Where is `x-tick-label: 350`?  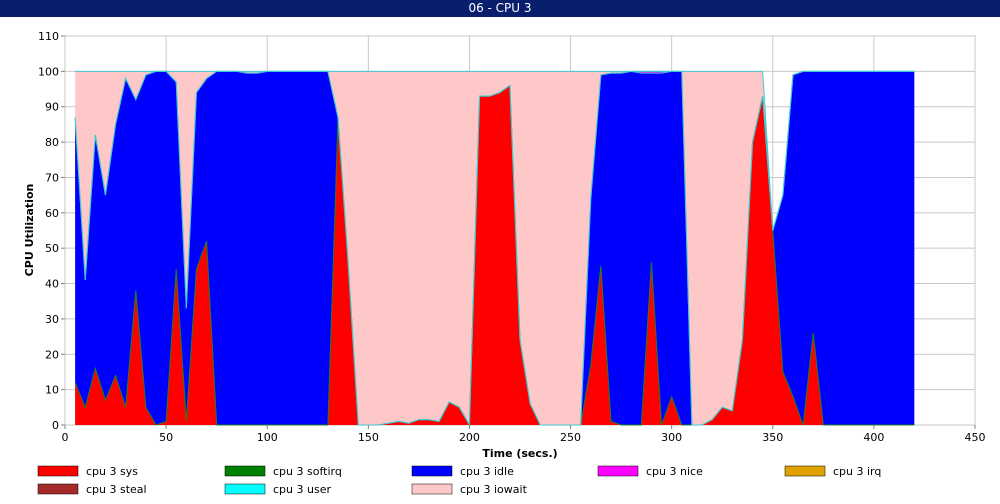 x-tick-label: 350 is located at coordinates (772, 437).